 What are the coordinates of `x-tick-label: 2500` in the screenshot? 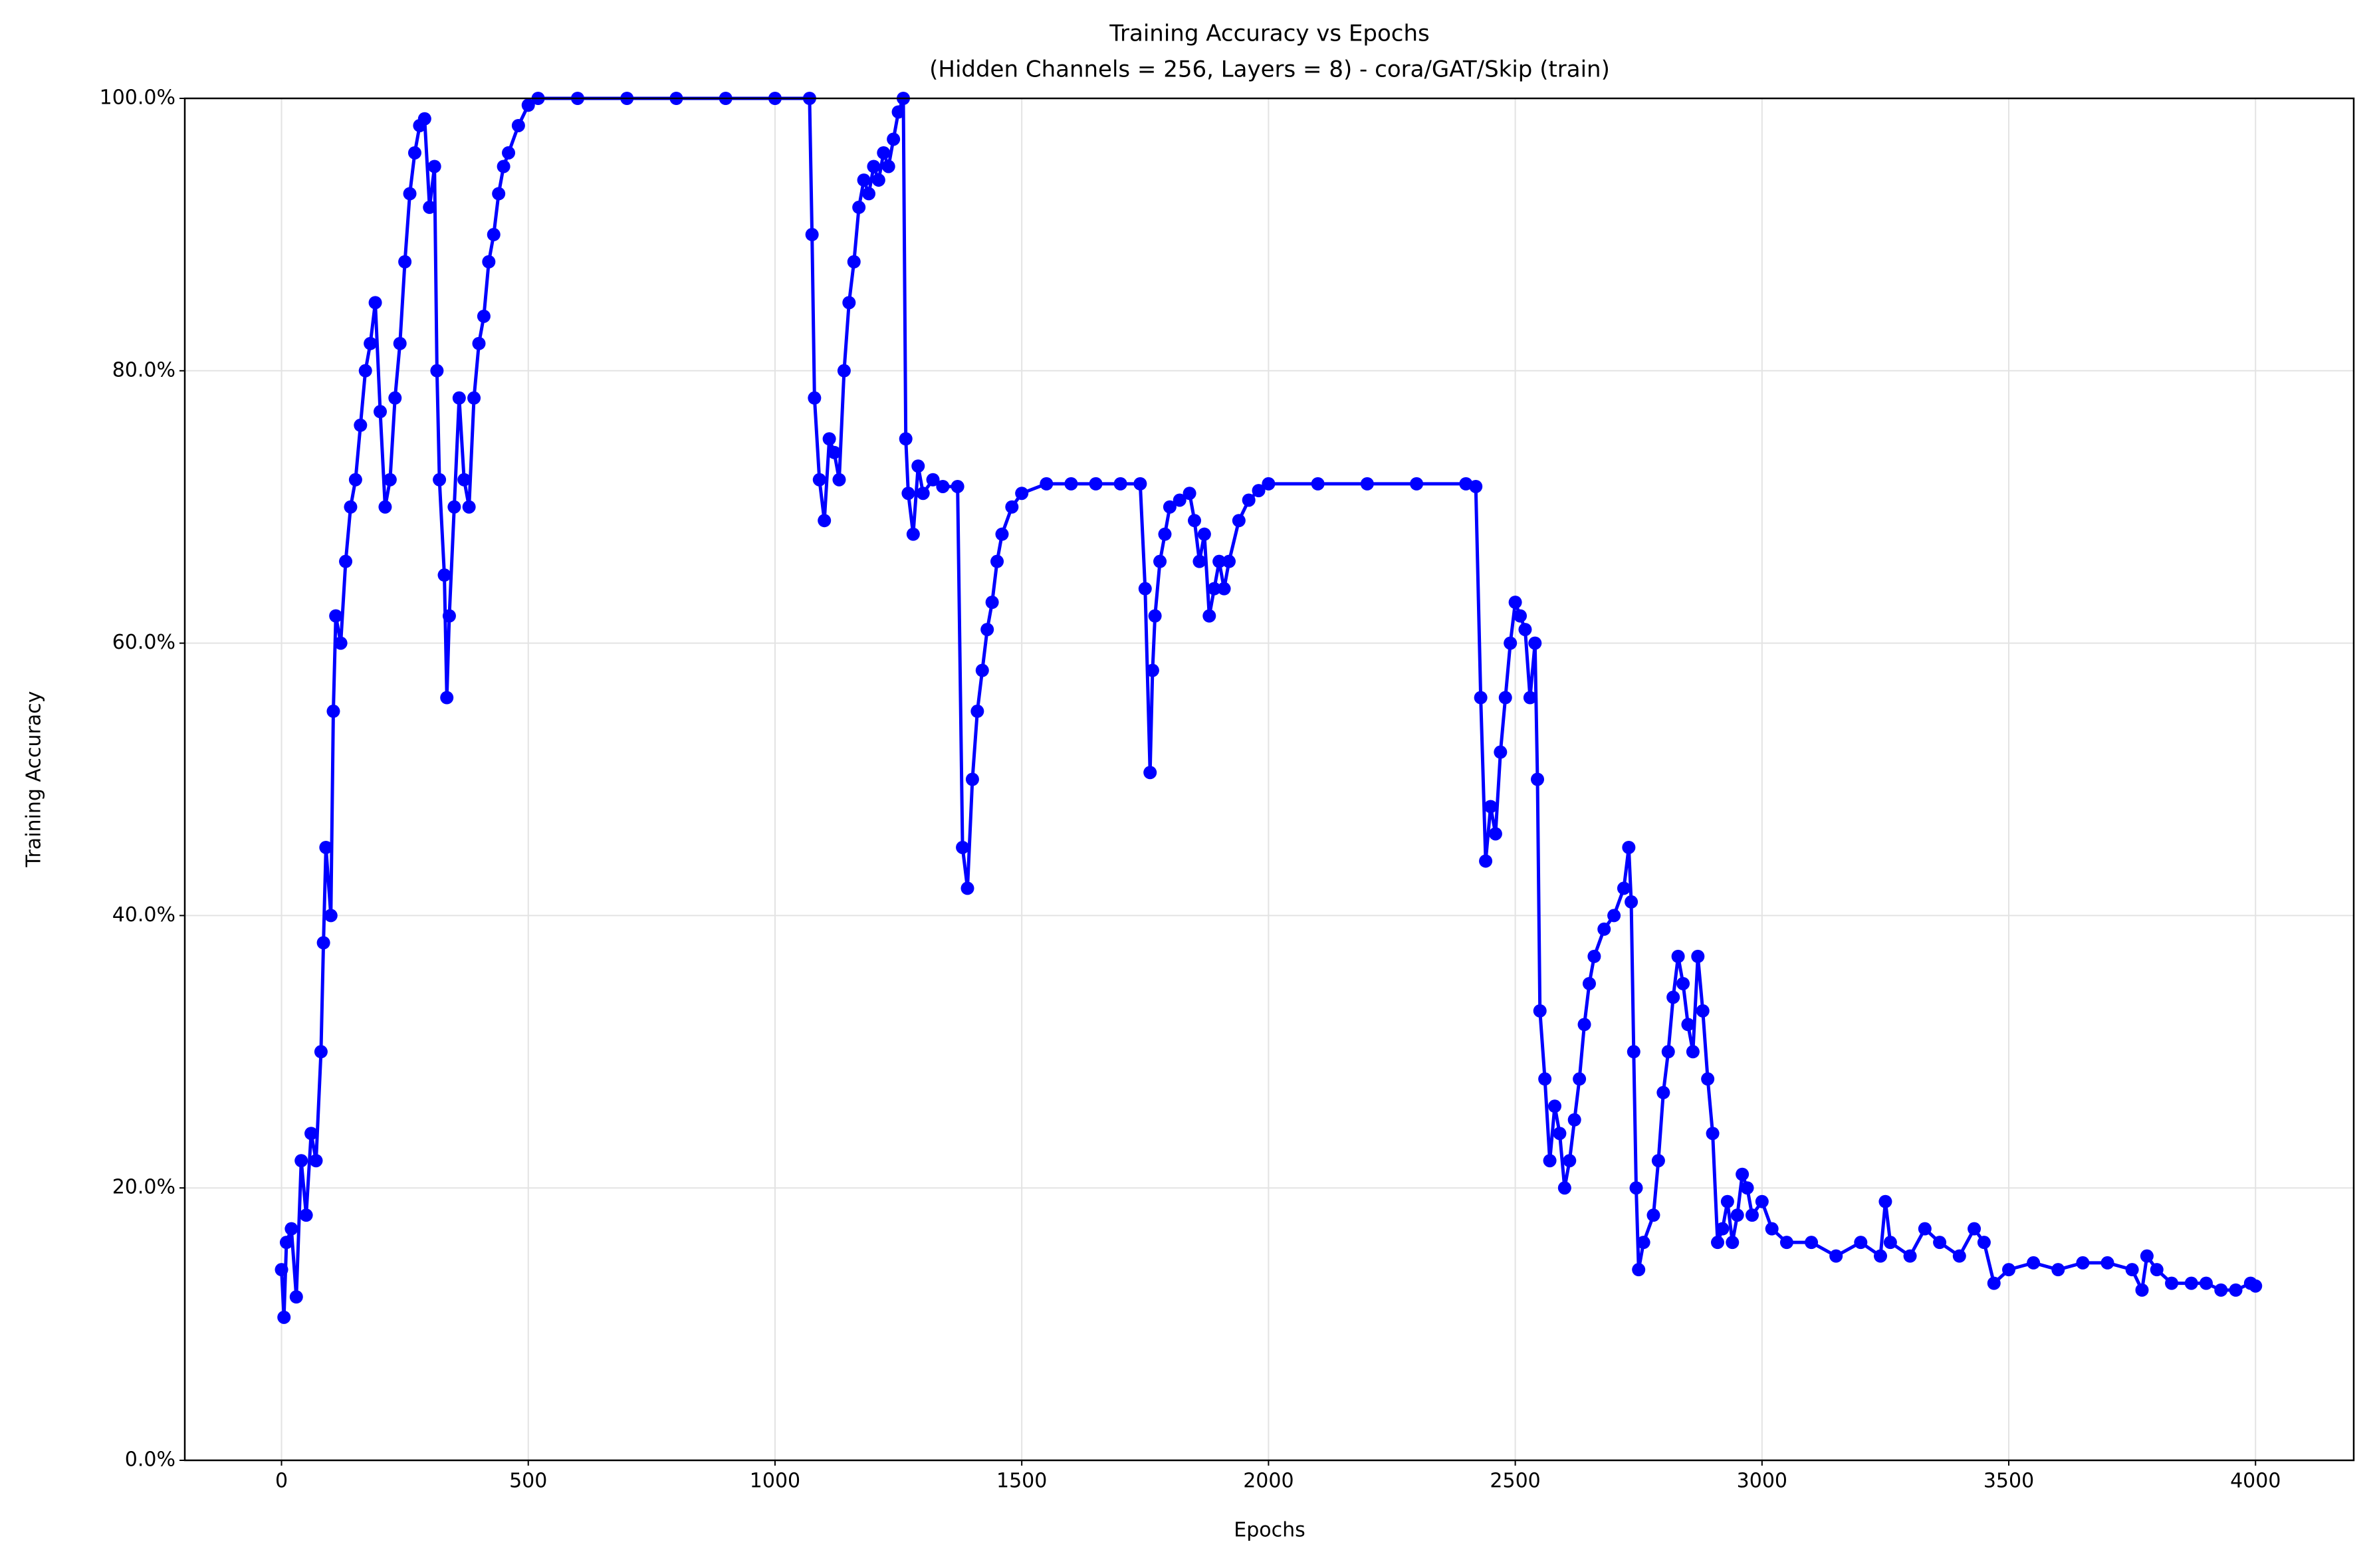 It's located at (1515, 1481).